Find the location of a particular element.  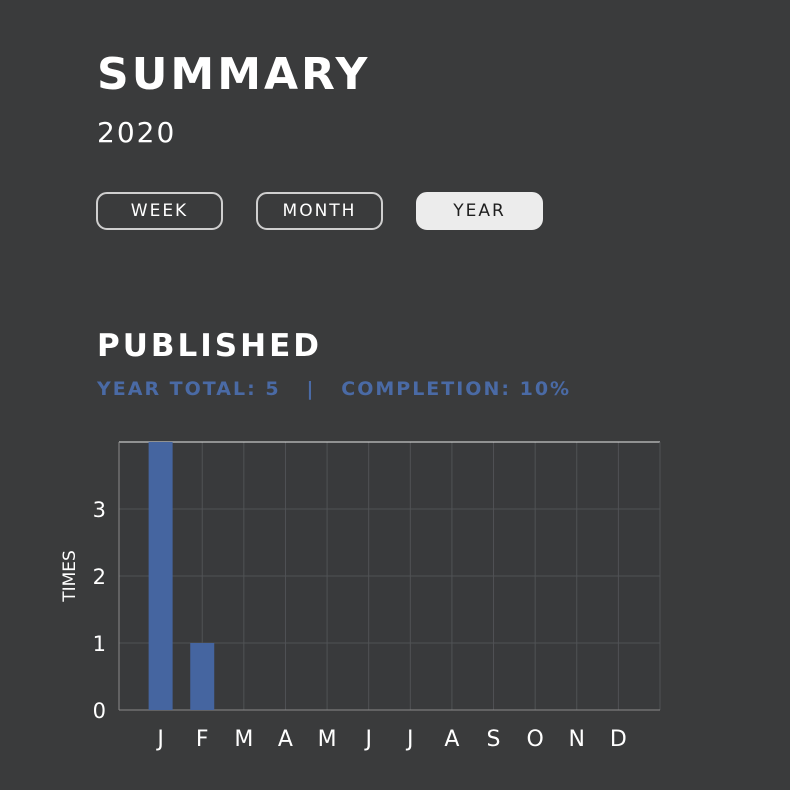

year-tab-button: YEAR is located at coordinates (479, 211).